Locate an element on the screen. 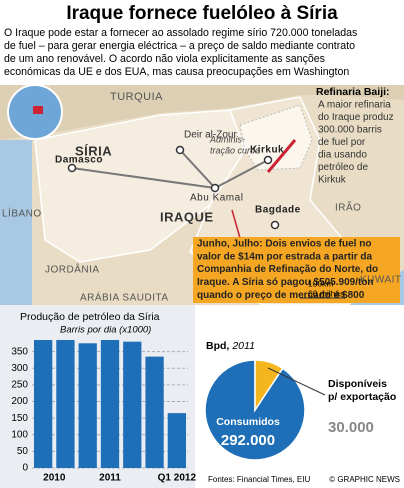 This screenshot has height=488, width=404. pie-title: Bpd, 2011 is located at coordinates (230, 346).